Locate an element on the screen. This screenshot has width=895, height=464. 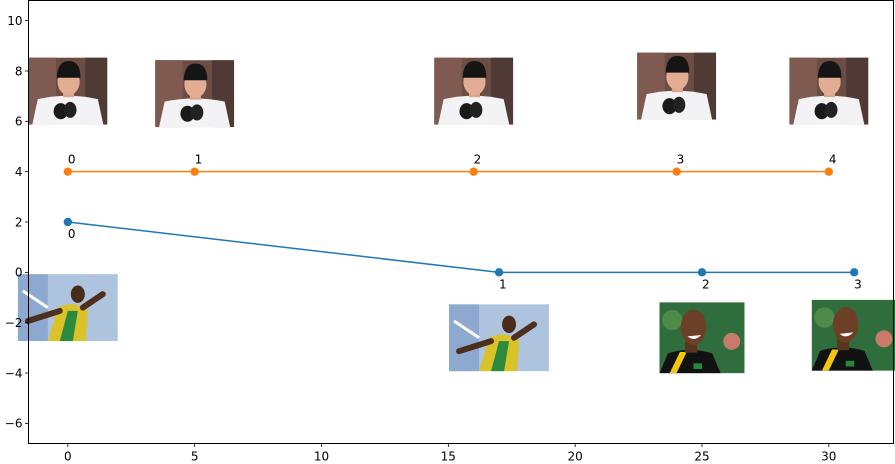
x-tick-label: 30 is located at coordinates (828, 457).